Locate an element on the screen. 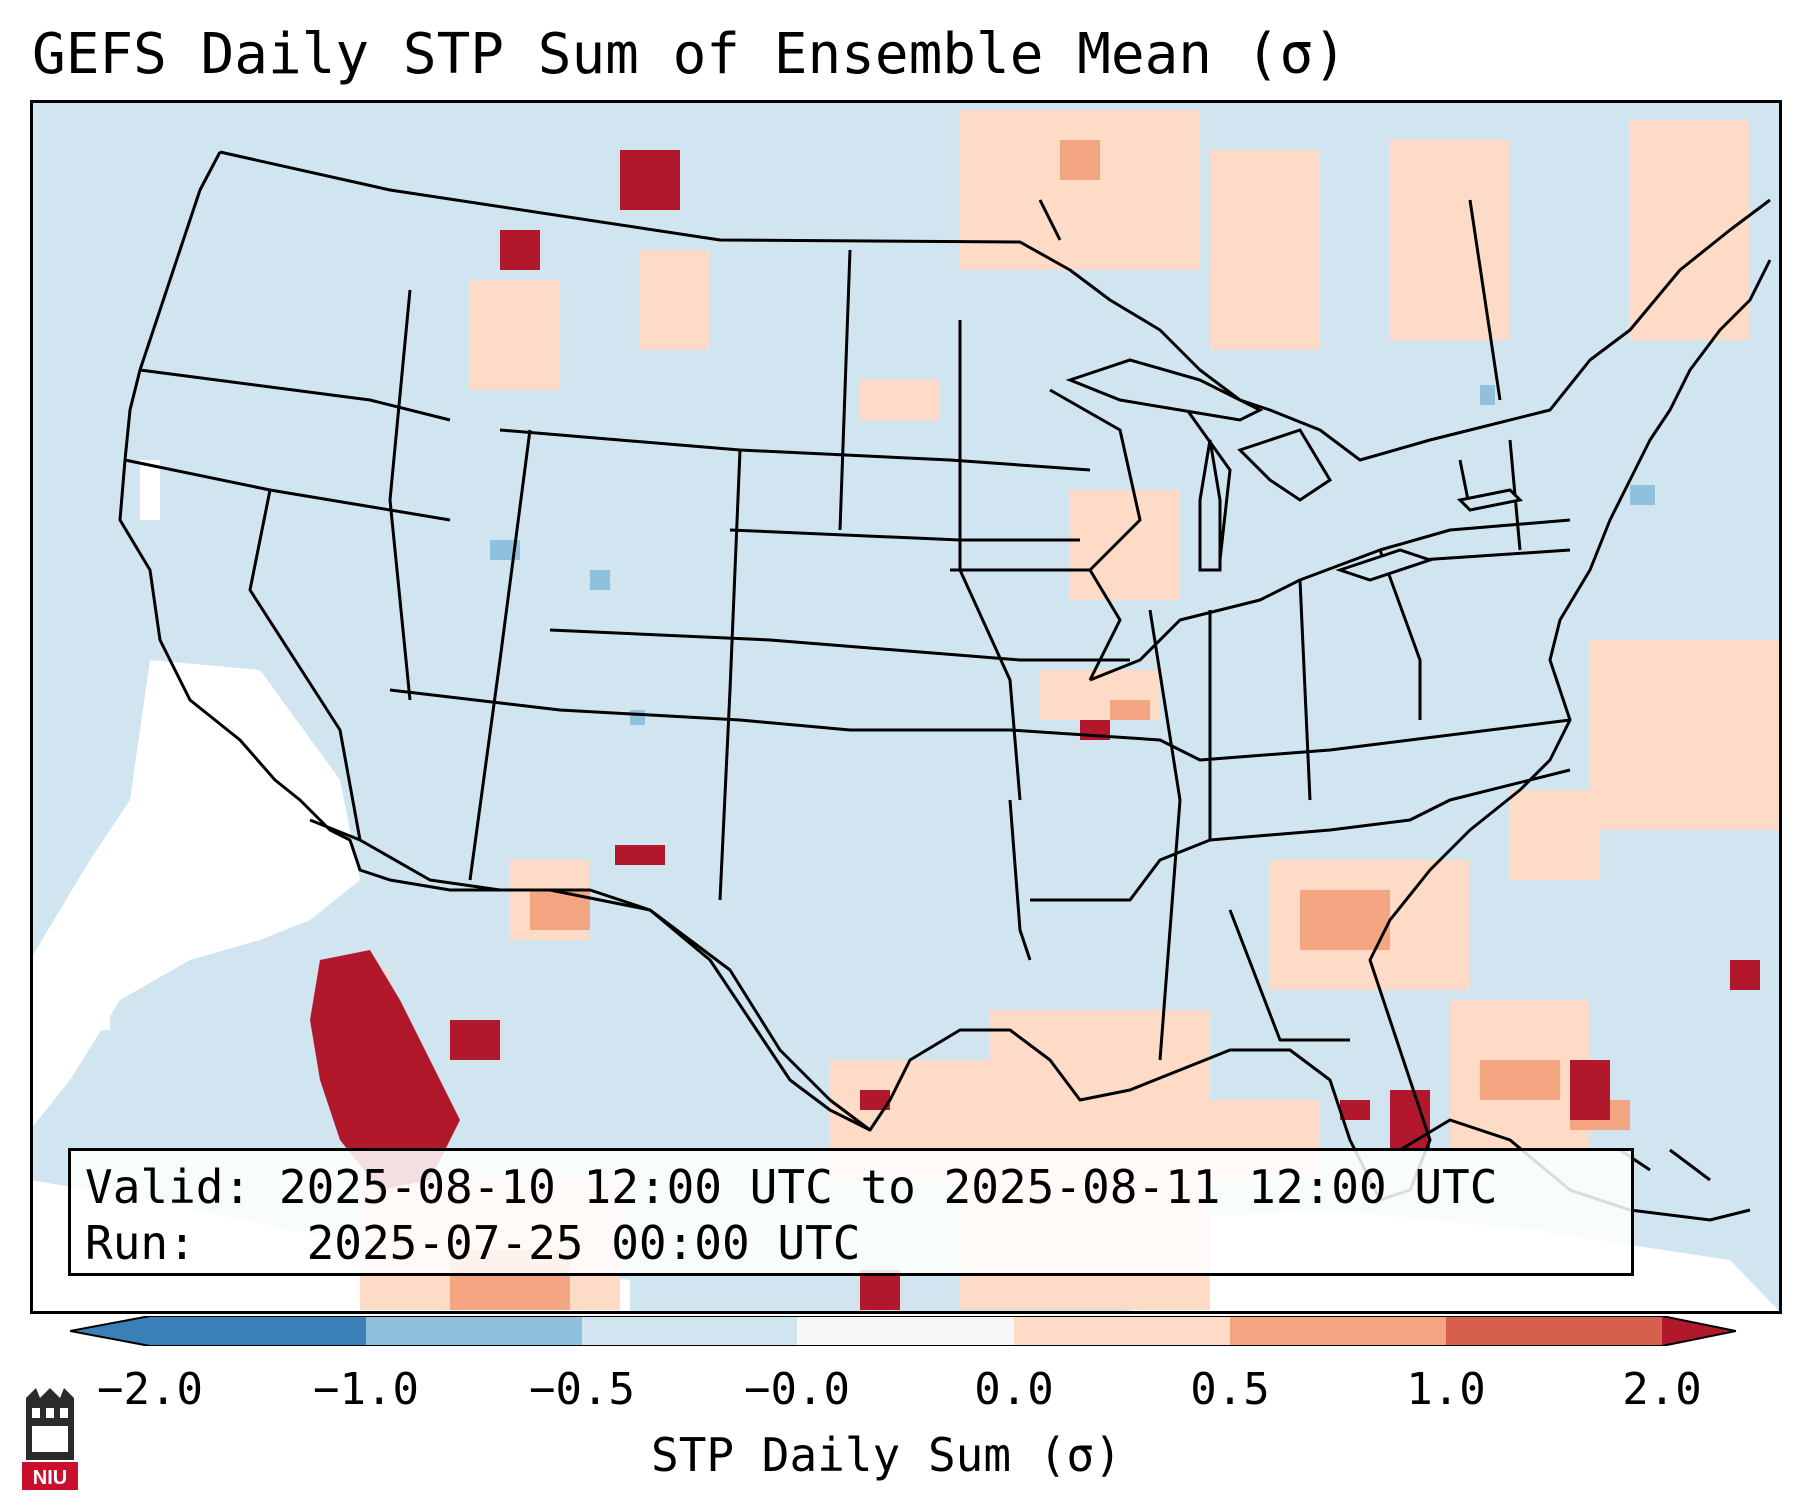  colorbar-tick: −1.0 is located at coordinates (366, 1389).